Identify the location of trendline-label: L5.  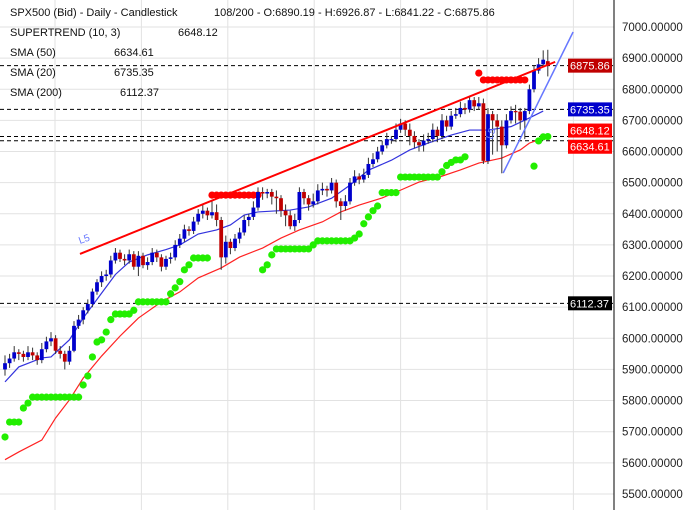
(491, 133).